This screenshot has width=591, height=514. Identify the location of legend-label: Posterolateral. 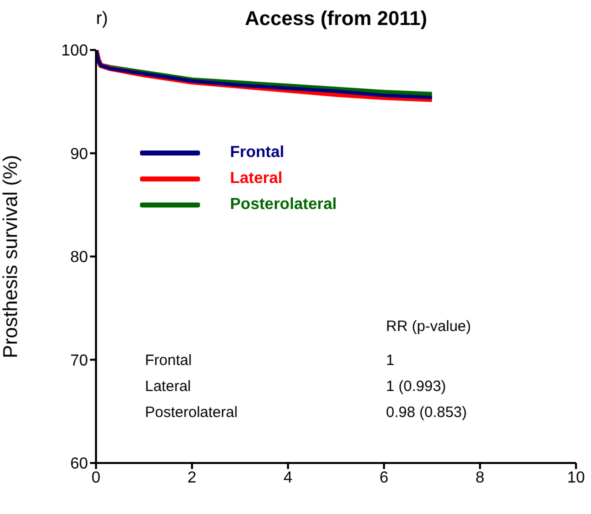
(283, 205).